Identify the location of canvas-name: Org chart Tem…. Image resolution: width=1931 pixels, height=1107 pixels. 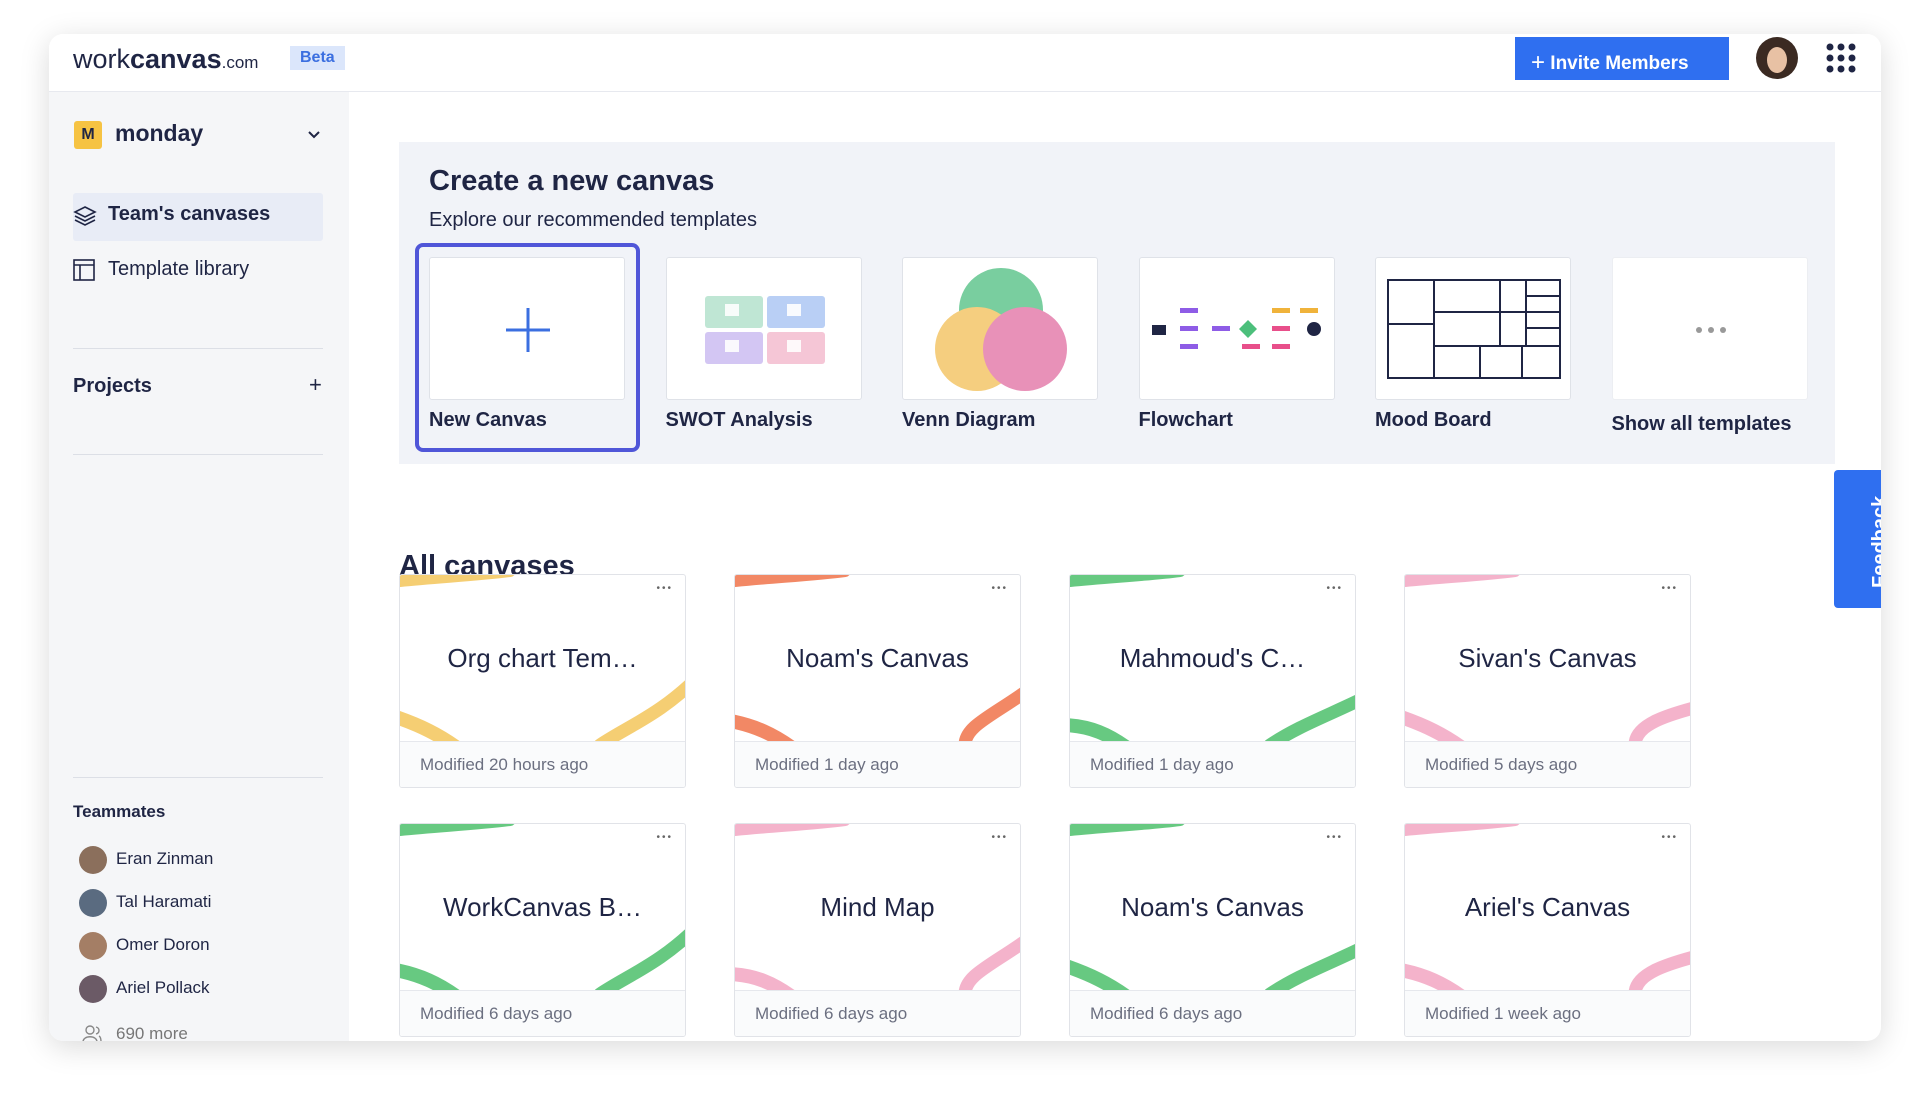
(542, 658).